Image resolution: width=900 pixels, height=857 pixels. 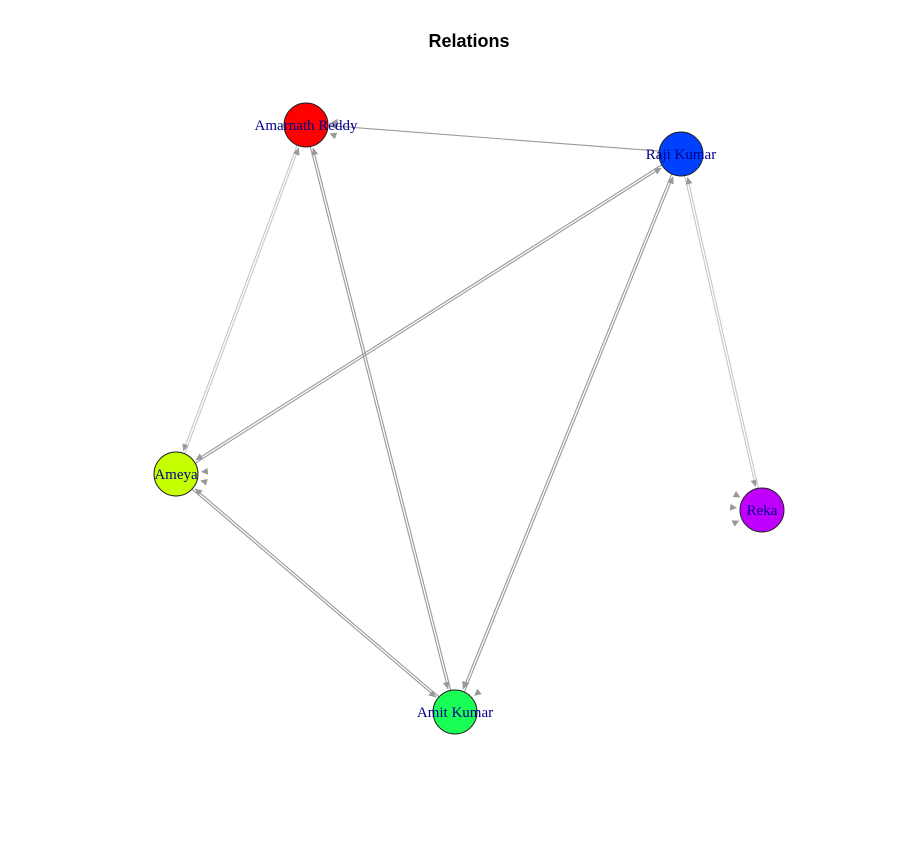 I want to click on node-amit: Amit Kumar, so click(x=455, y=712).